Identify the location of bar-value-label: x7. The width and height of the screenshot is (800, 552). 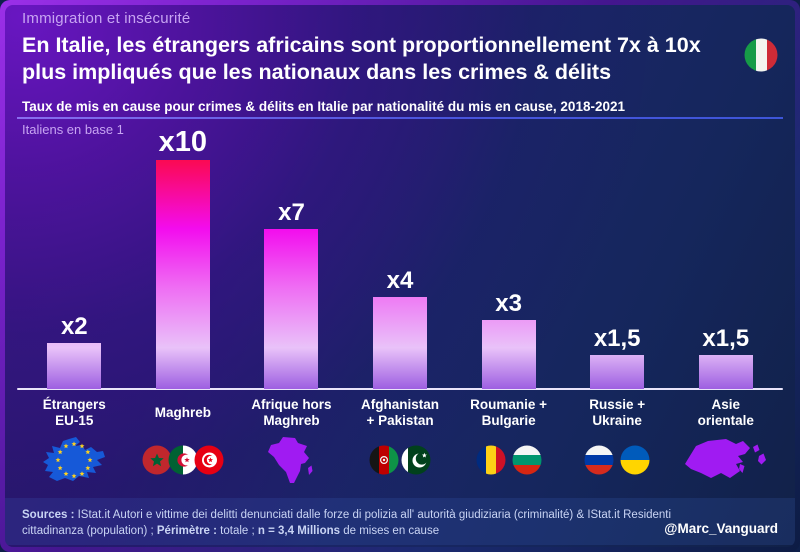
(291, 212).